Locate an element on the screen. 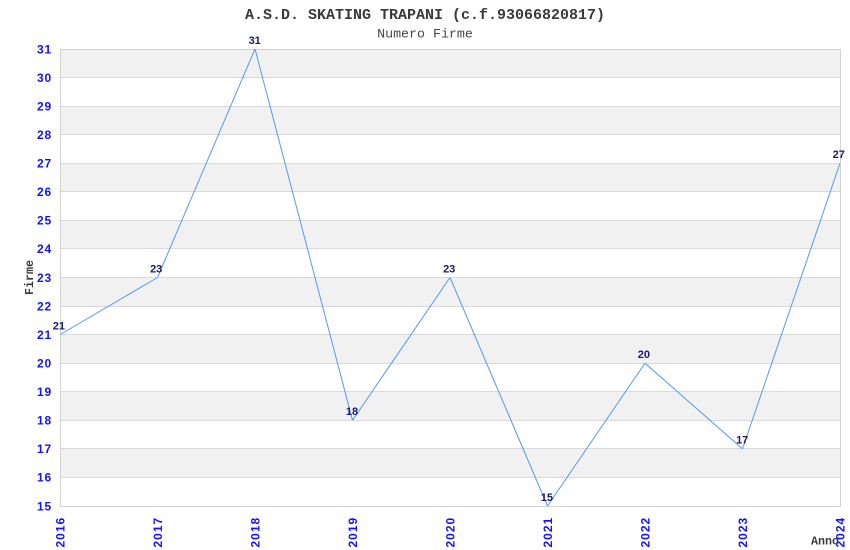 The height and width of the screenshot is (550, 850). svg-text: 2021 is located at coordinates (548, 532).